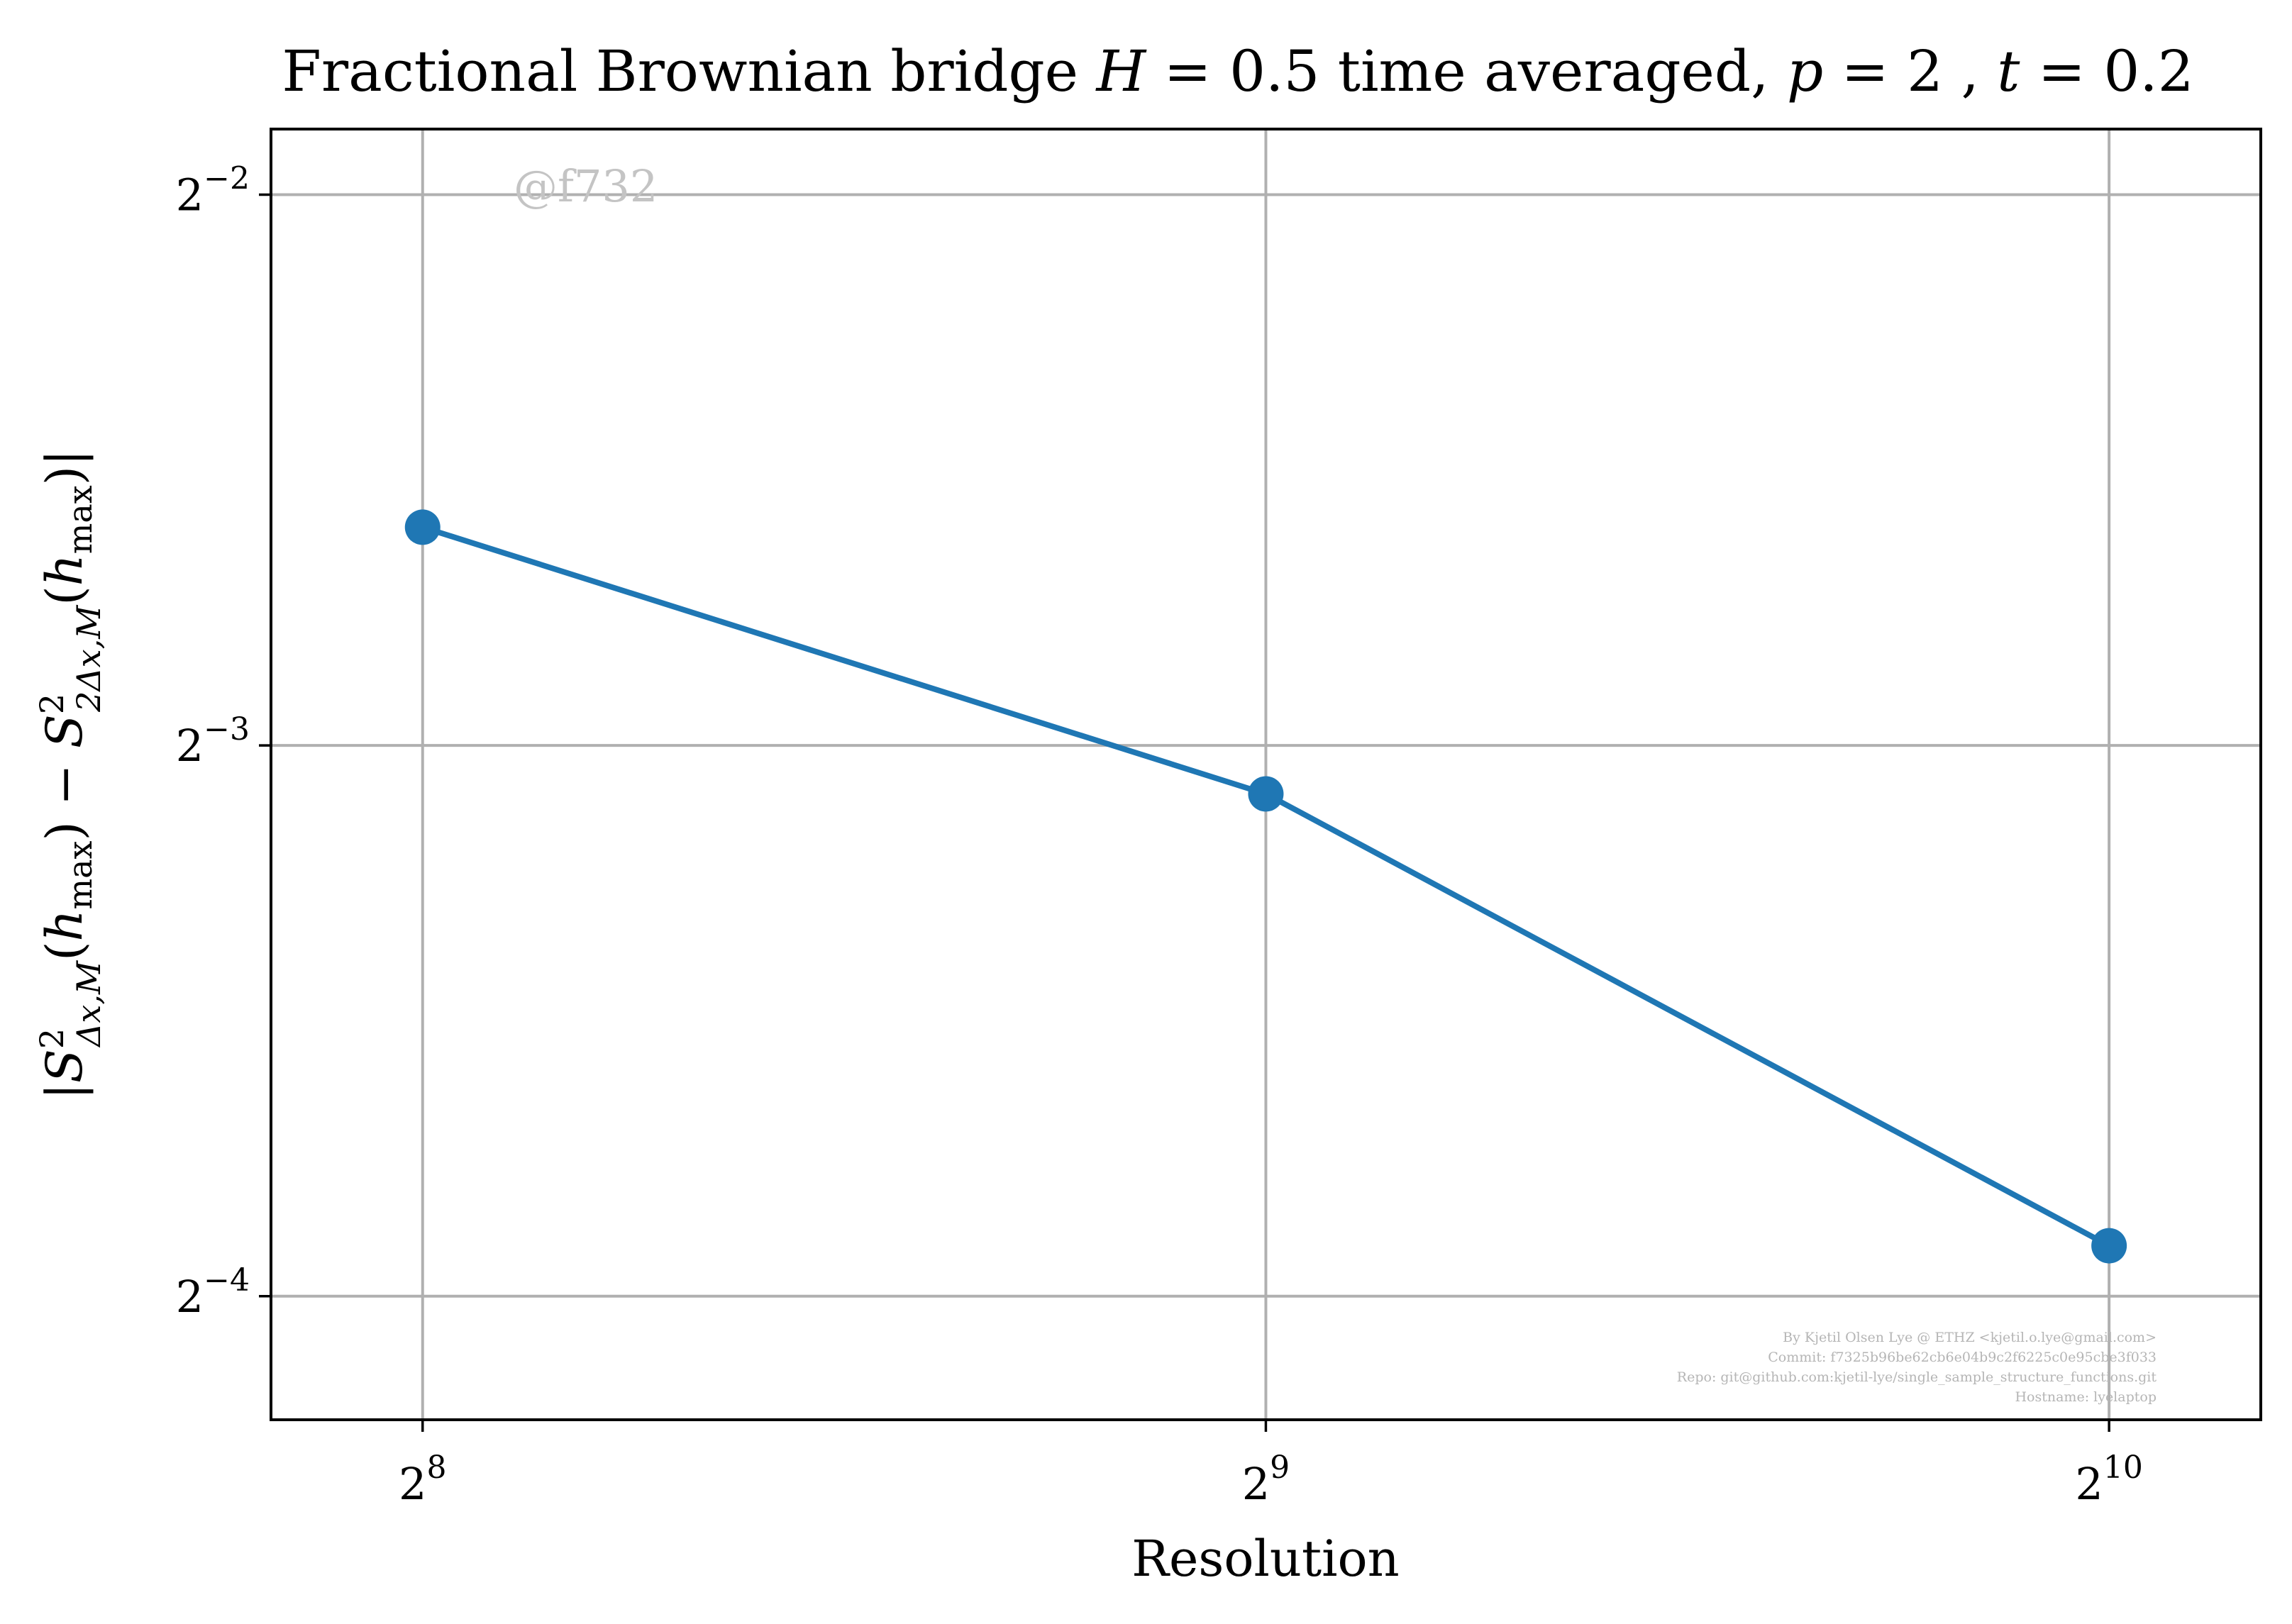 Image resolution: width=2292 pixels, height=1624 pixels. I want to click on title-p-symbol: p, so click(1805, 71).